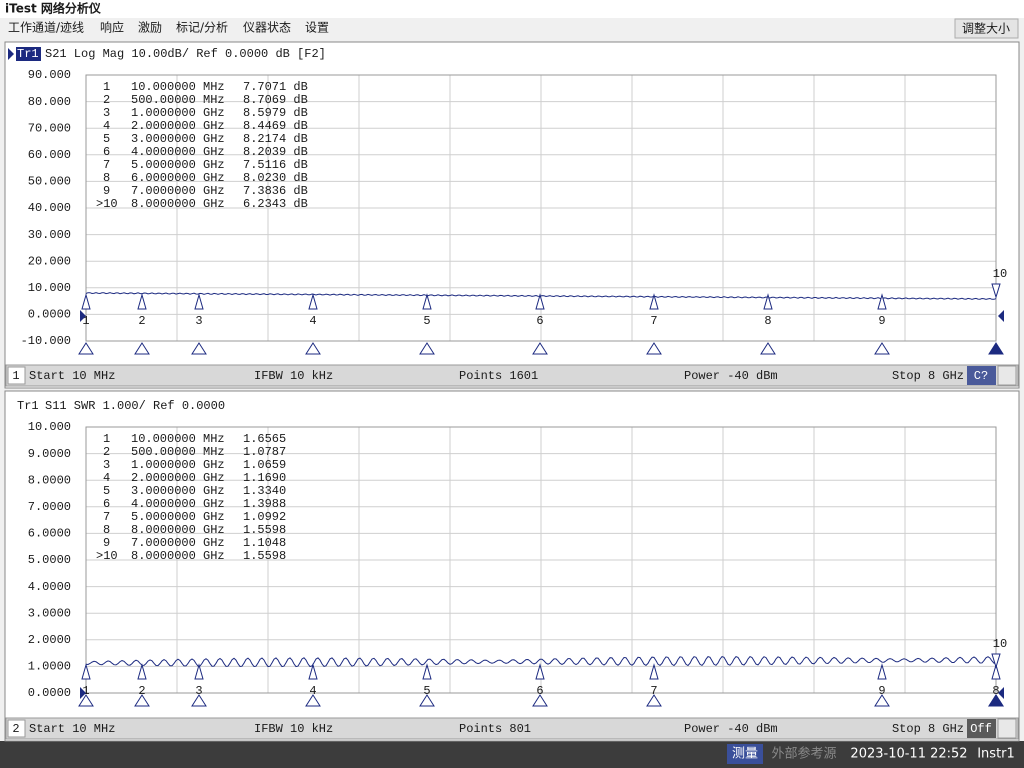  I want to click on y-label: 40.000, so click(49, 208).